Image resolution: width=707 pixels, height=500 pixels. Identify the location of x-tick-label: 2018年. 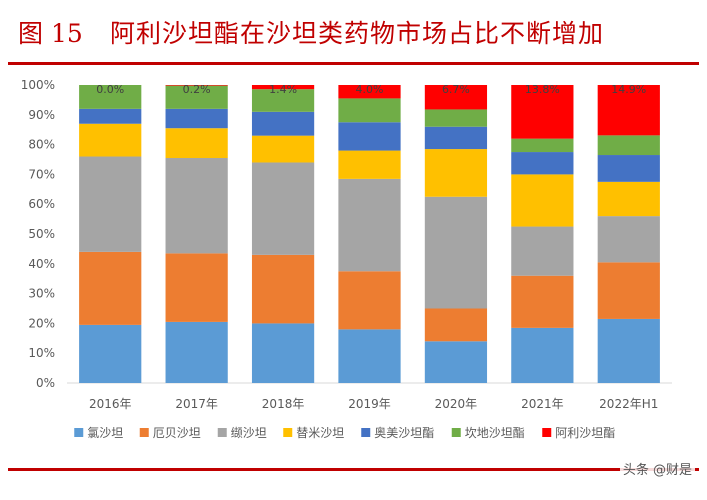
(283, 404).